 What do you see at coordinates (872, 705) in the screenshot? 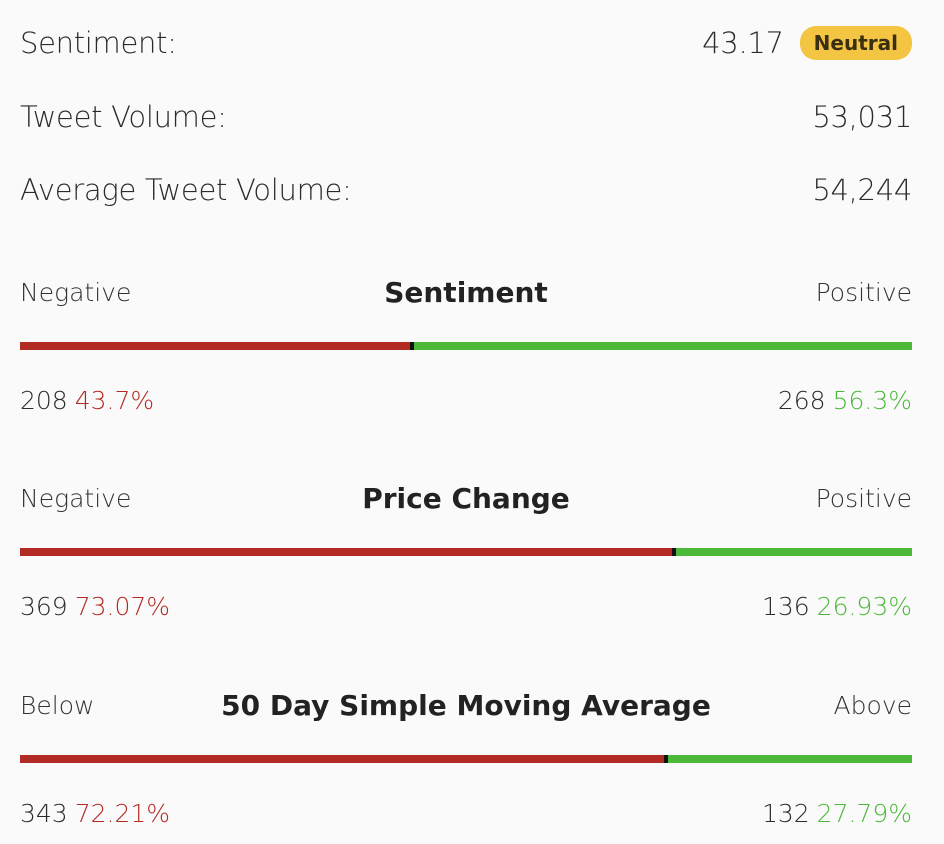
I see `above-label: Above` at bounding box center [872, 705].